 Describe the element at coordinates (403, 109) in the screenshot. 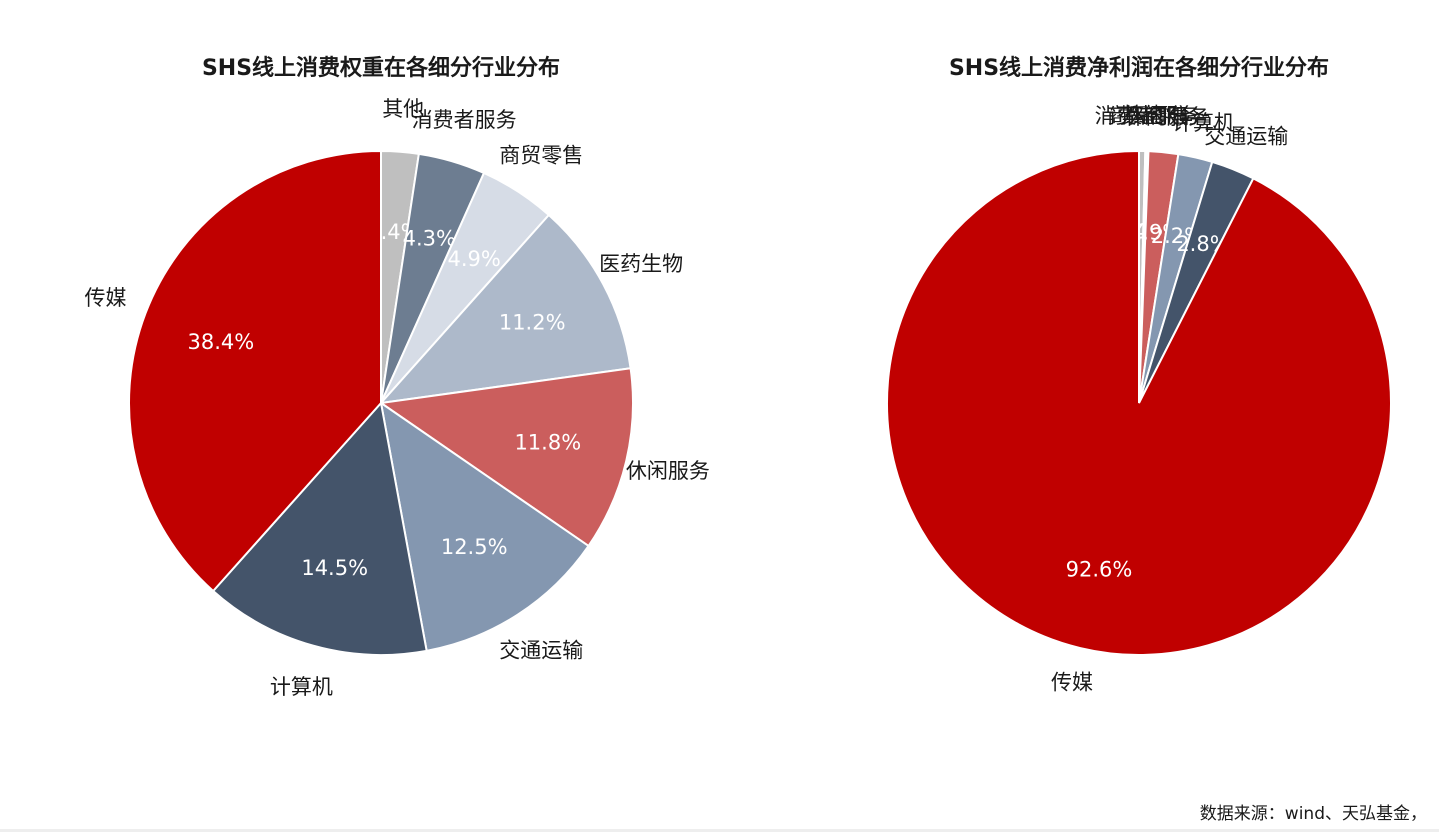

I see `pie-category-label-weight-0: 其他` at that location.